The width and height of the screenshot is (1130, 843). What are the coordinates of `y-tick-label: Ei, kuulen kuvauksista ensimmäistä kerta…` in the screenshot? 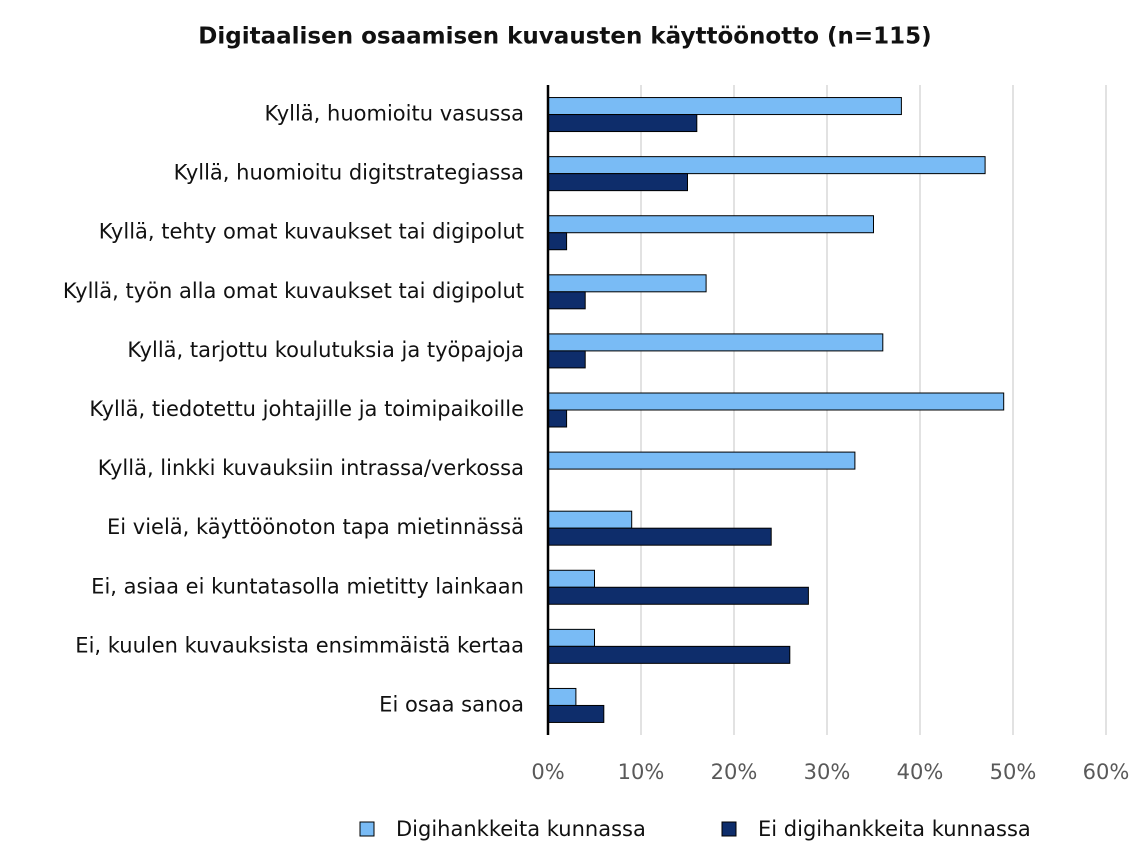 It's located at (299, 645).